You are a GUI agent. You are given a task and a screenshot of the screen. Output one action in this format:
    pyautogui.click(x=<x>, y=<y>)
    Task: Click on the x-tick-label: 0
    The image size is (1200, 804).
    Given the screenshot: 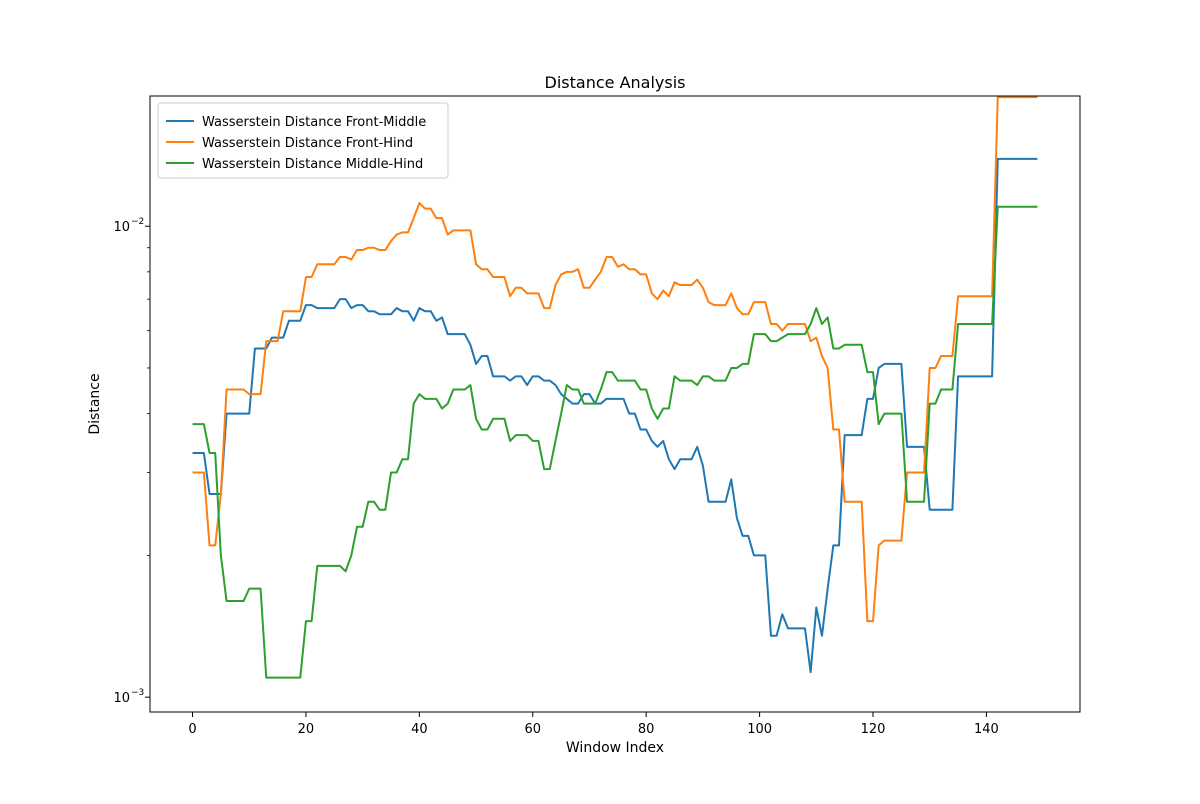 What is the action you would take?
    pyautogui.click(x=192, y=729)
    